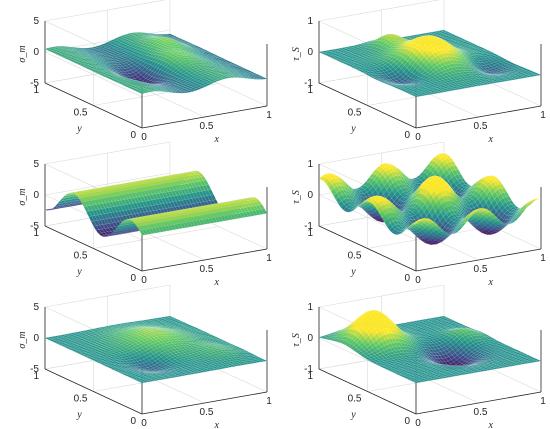 The height and width of the screenshot is (429, 550). I want to click on z-tick-label: 0, so click(36, 195).